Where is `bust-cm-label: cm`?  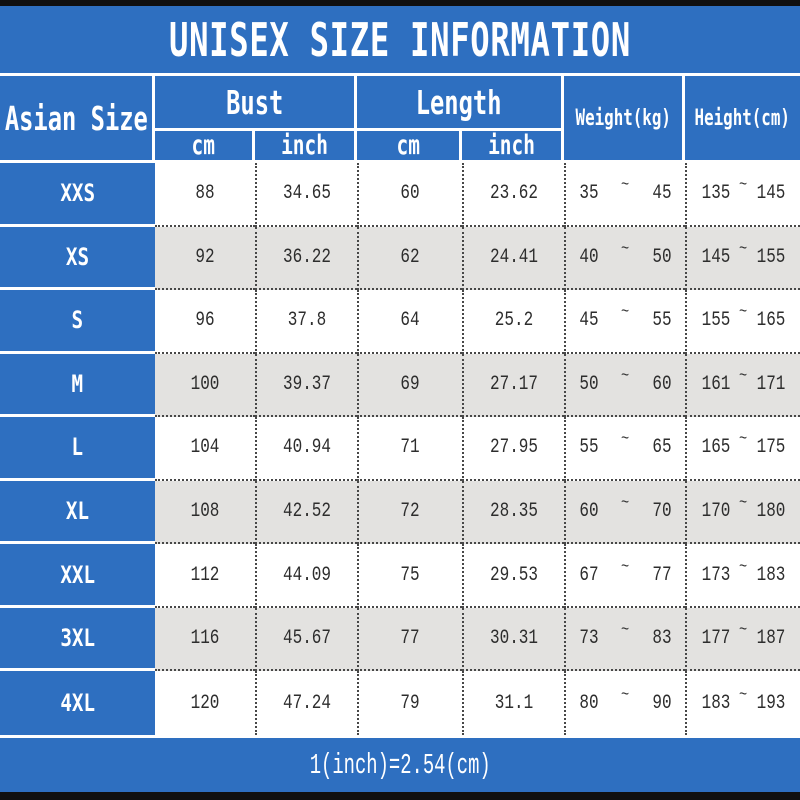
bust-cm-label: cm is located at coordinates (203, 145).